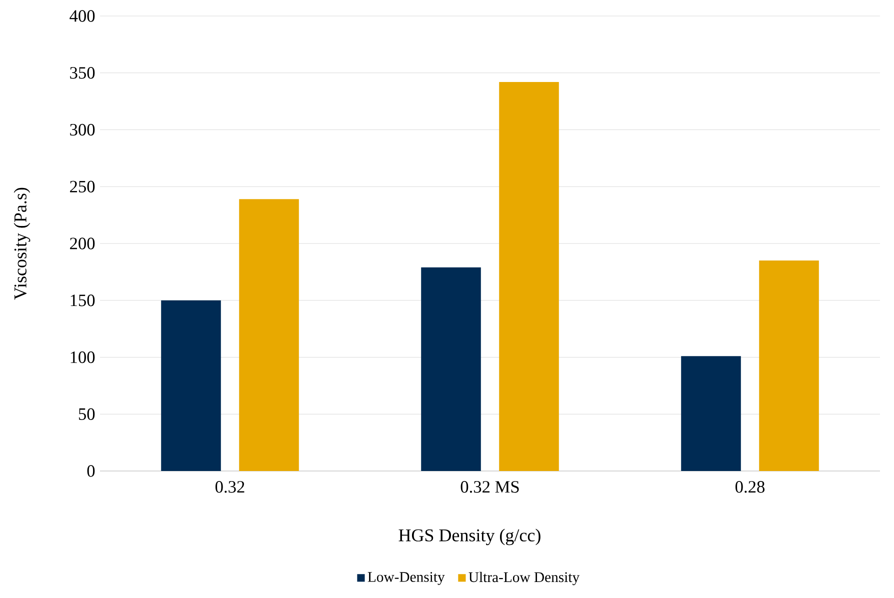 Image resolution: width=894 pixels, height=598 pixels. I want to click on legend-label: Low-Density, so click(406, 578).